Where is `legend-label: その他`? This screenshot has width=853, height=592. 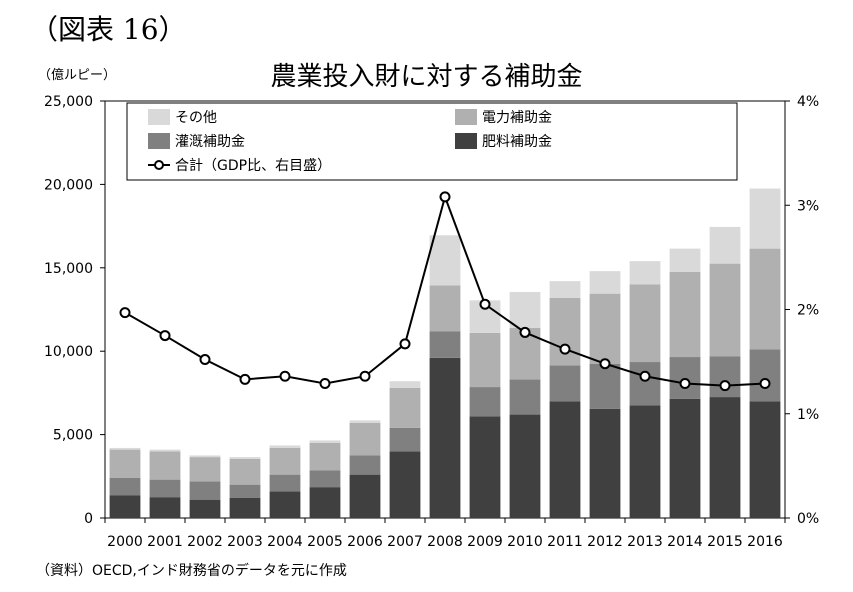
legend-label: その他 is located at coordinates (196, 118).